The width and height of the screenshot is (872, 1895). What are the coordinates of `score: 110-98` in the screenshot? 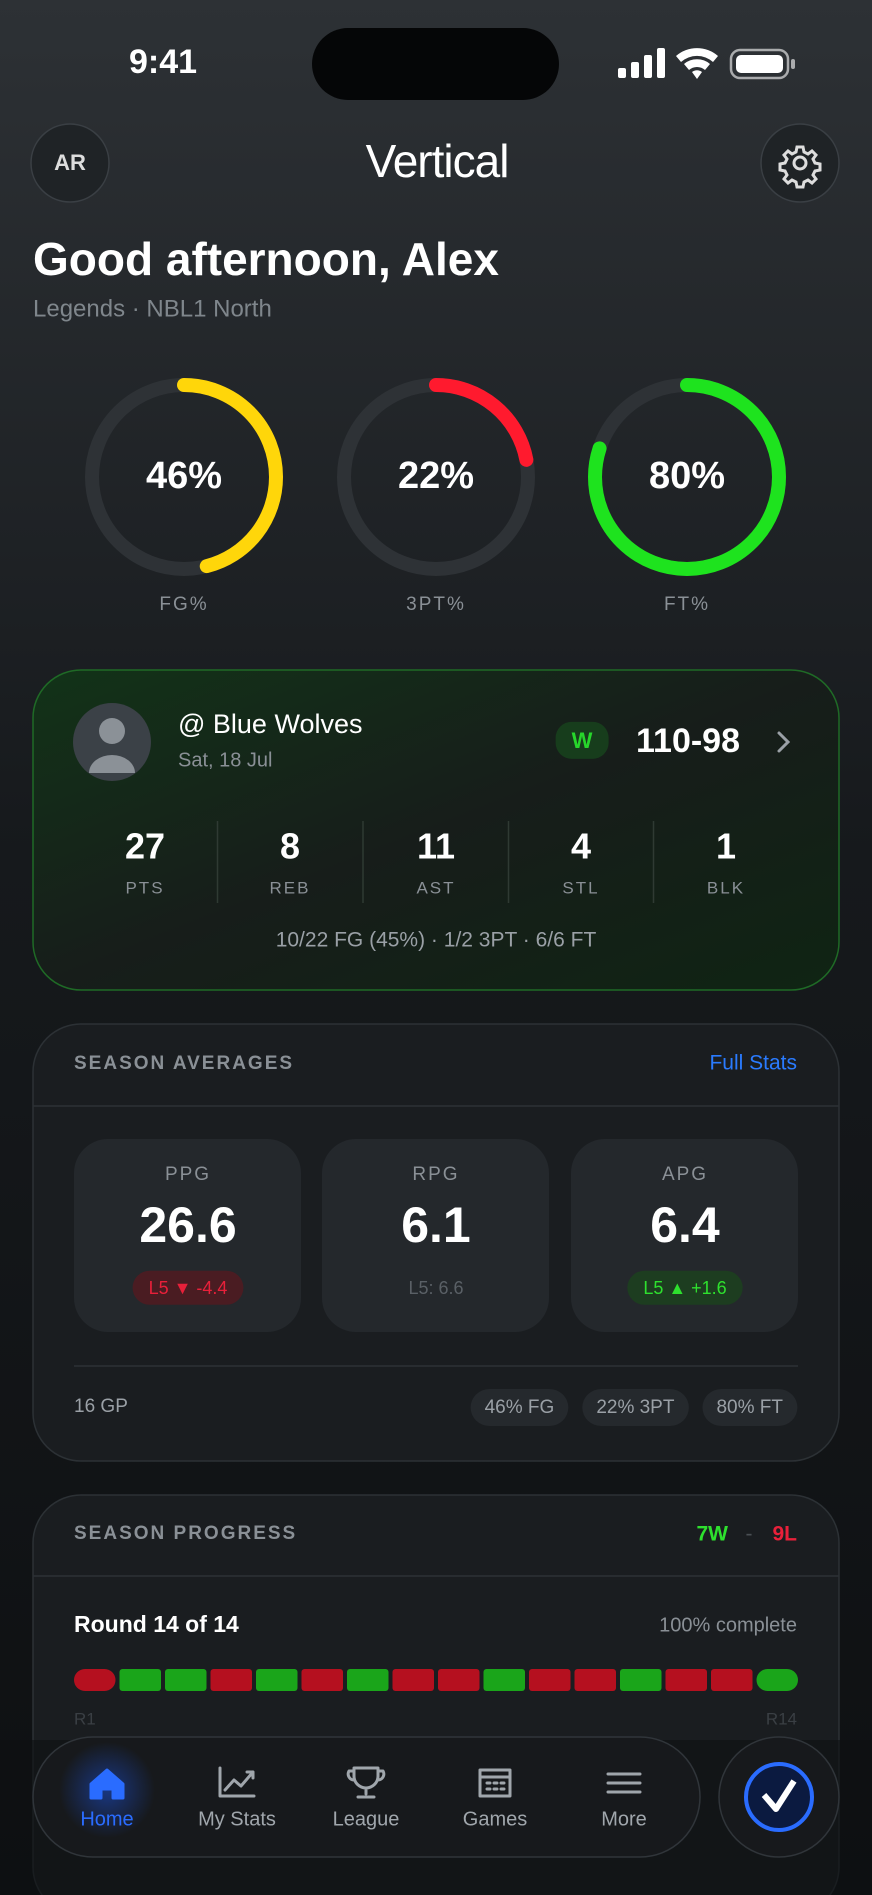 It's located at (688, 741).